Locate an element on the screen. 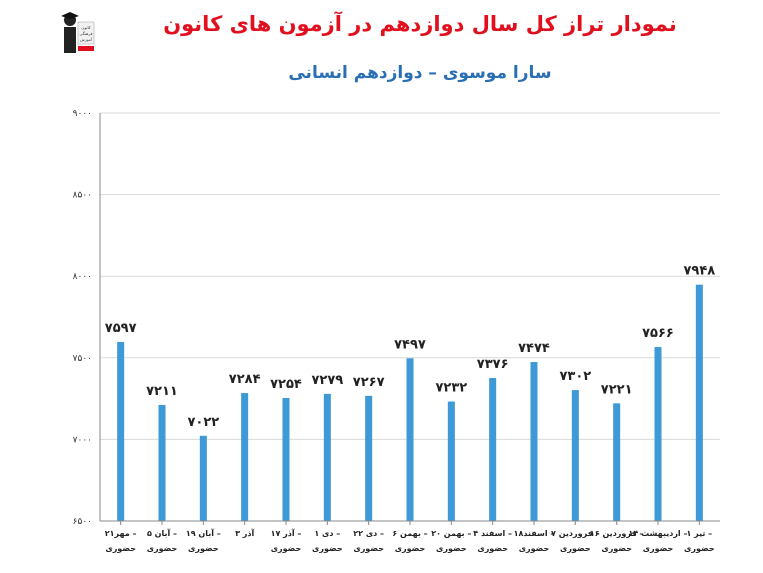  x-tick-label: ۲۲ دی – is located at coordinates (368, 533).